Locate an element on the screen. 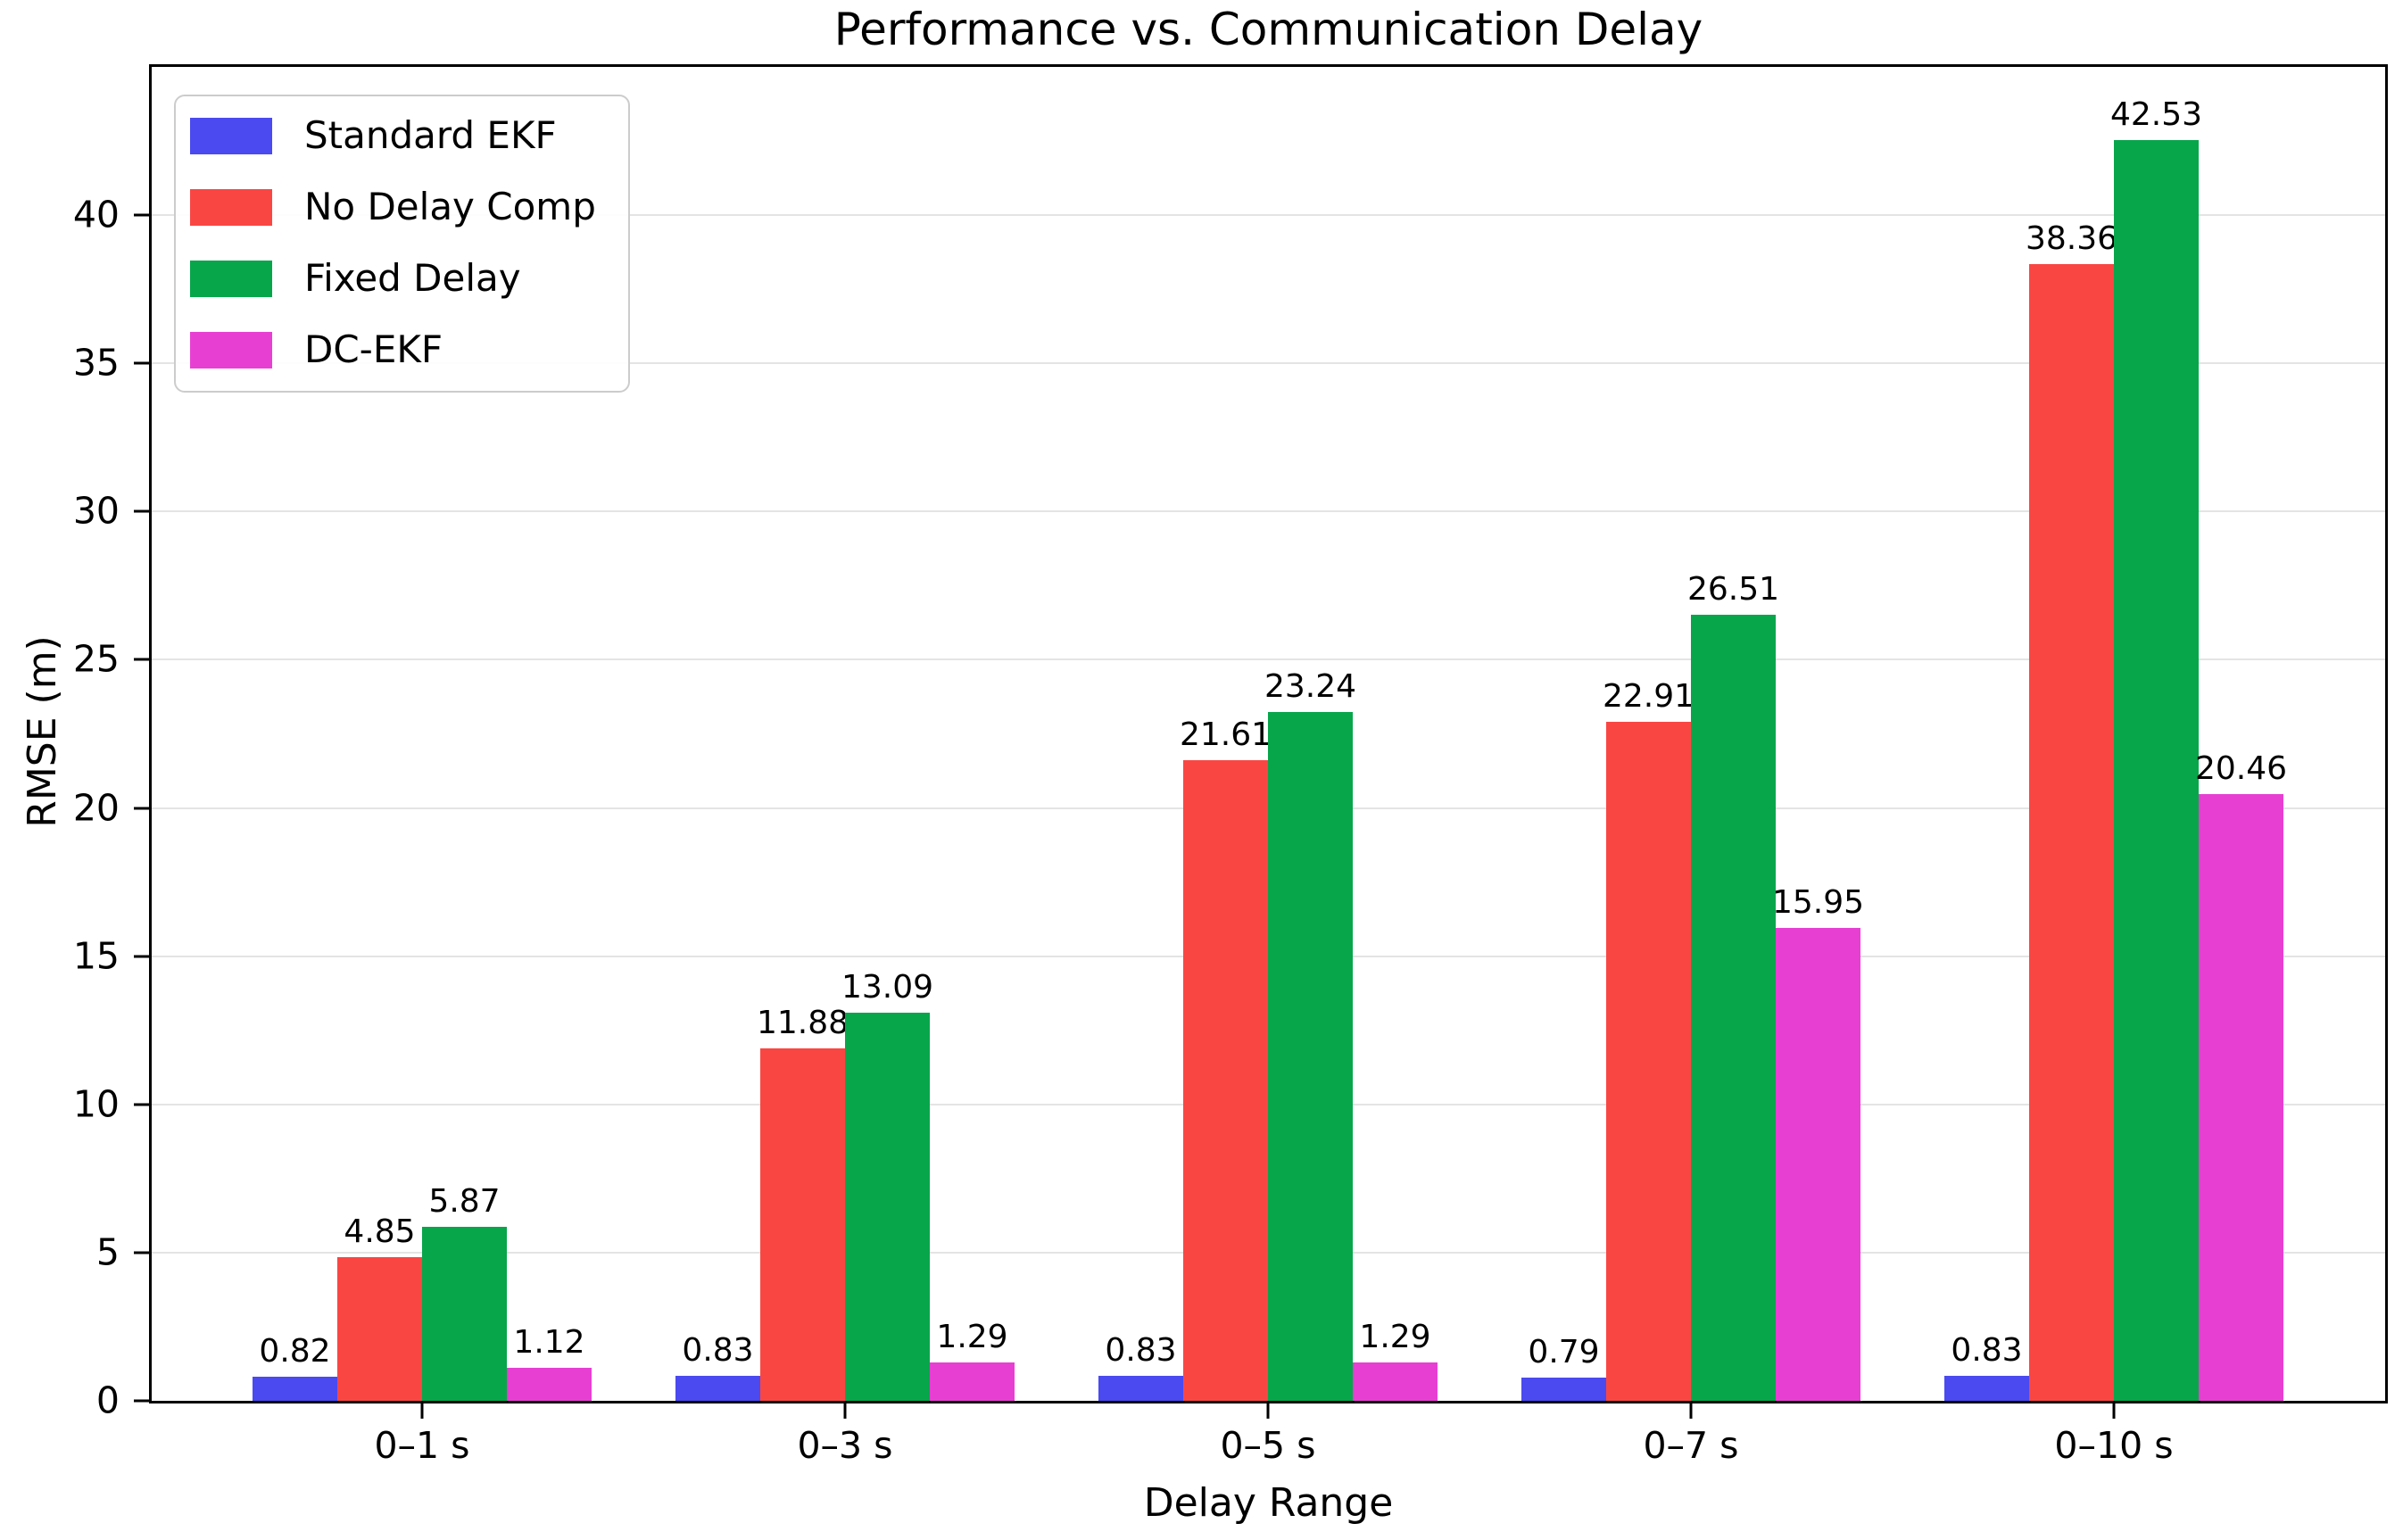  x-tick-label: 0–1 s is located at coordinates (422, 1446).